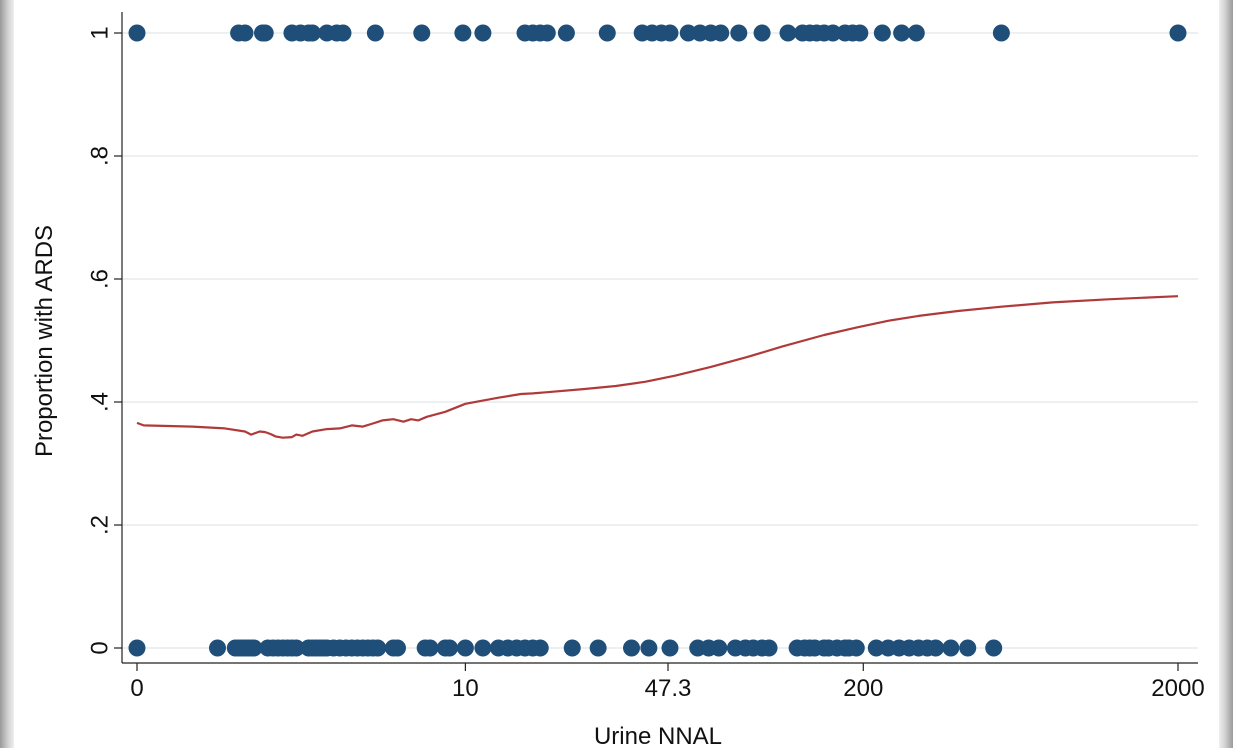 The width and height of the screenshot is (1233, 748). Describe the element at coordinates (99, 32) in the screenshot. I see `y-tick-label-5: 1` at that location.